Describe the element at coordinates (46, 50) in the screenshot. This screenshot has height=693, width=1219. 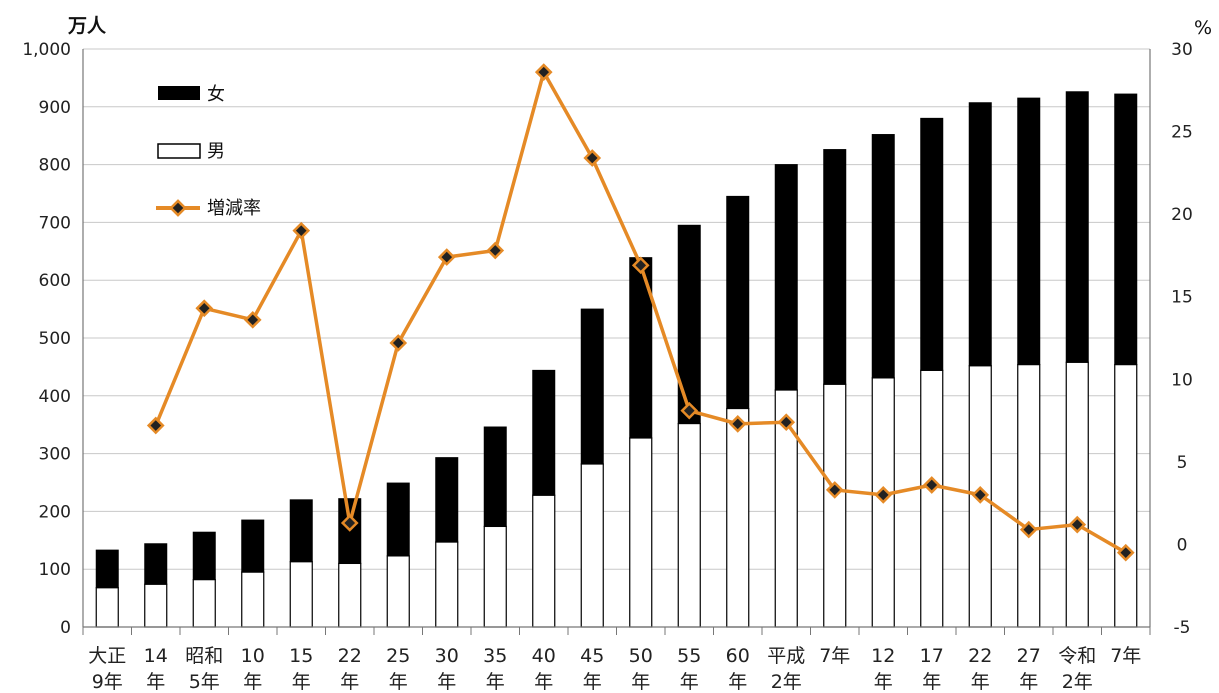
I see `left-tick-label: 1,000` at that location.